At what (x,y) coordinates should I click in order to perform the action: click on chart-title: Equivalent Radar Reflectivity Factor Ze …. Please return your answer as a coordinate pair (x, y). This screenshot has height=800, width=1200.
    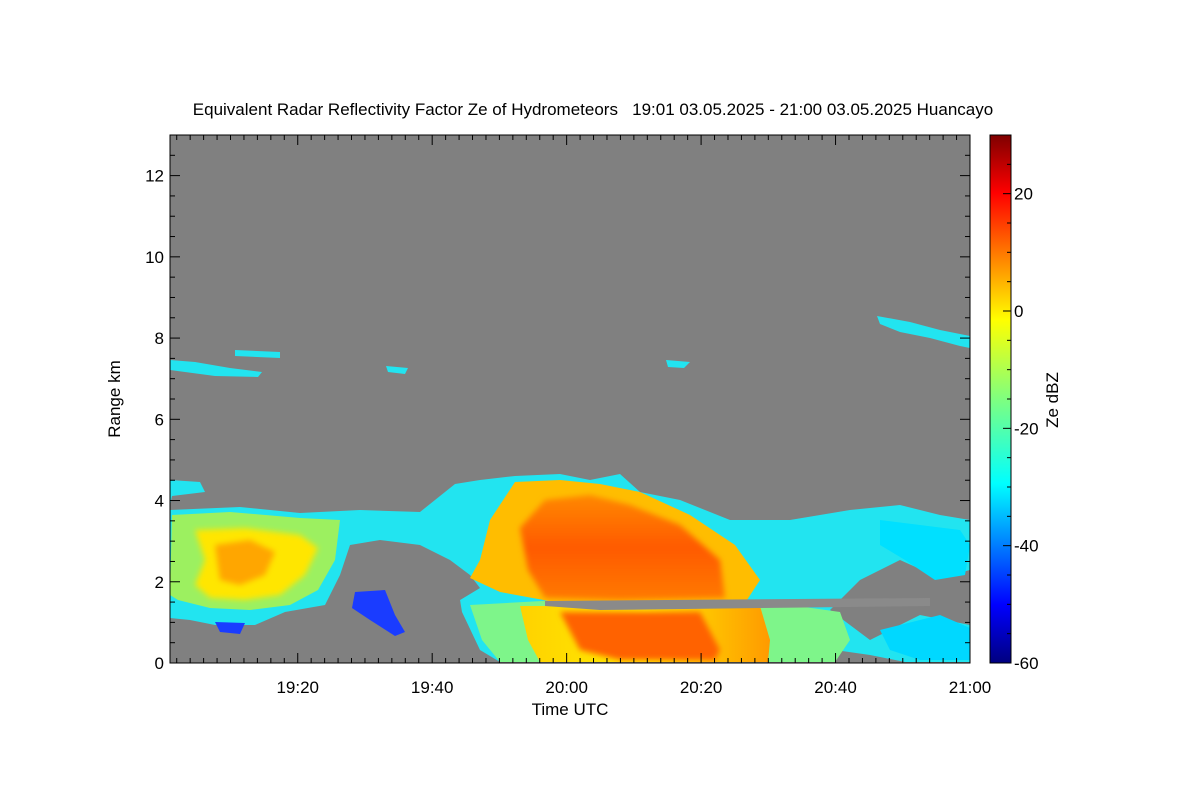
    Looking at the image, I should click on (593, 109).